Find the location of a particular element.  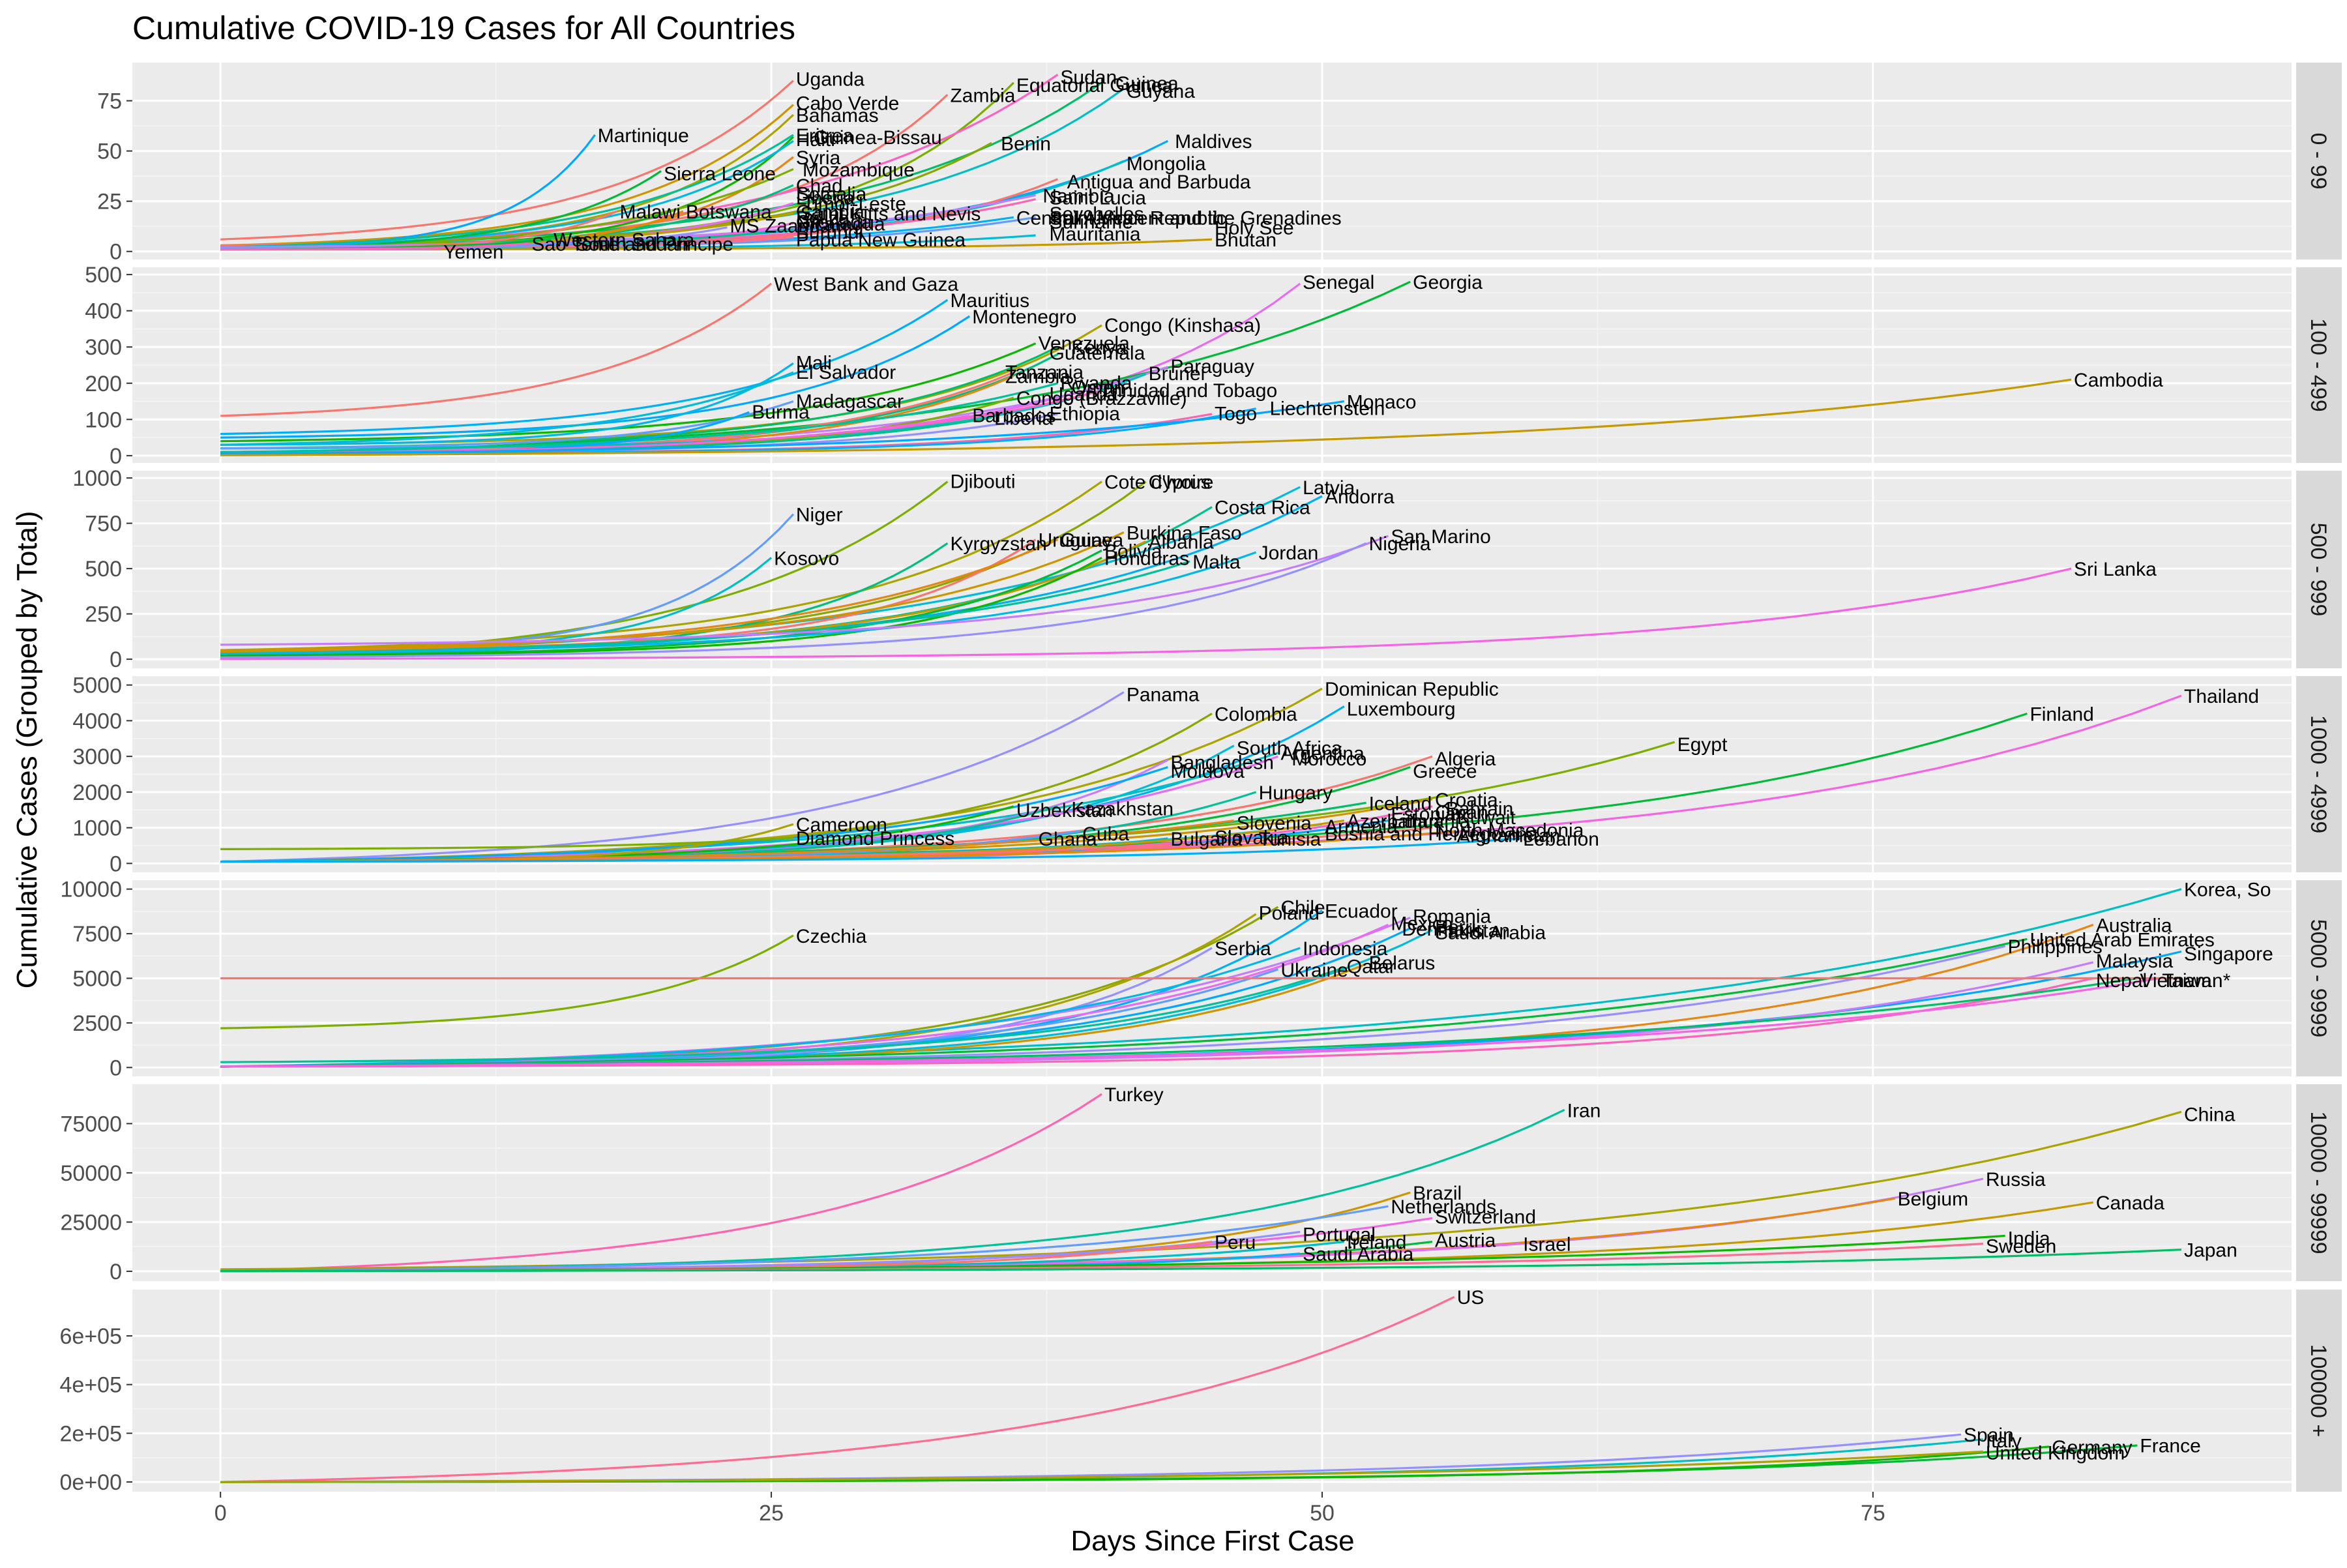

series-line-sri-lanka is located at coordinates (1146, 613).